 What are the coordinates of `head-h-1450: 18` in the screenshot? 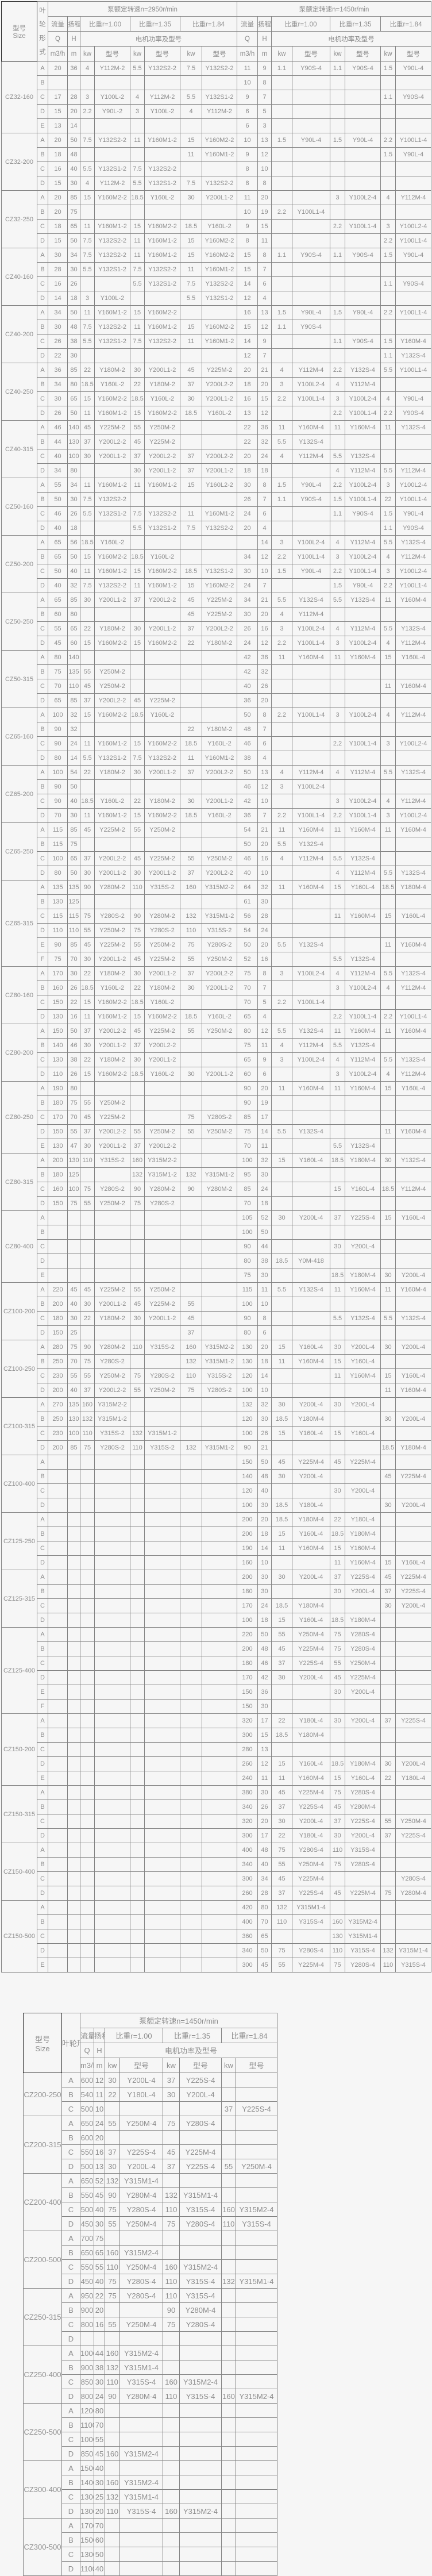 It's located at (264, 1203).